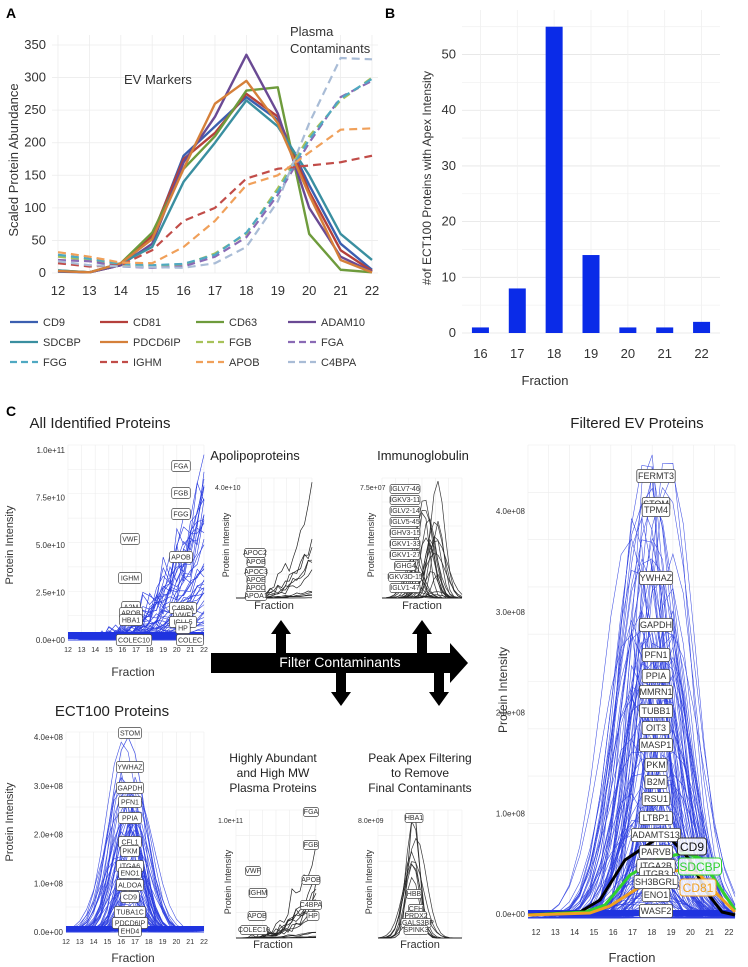 This screenshot has height=967, width=748. What do you see at coordinates (312, 31) in the screenshot?
I see `annotation-plasma: Plasma` at bounding box center [312, 31].